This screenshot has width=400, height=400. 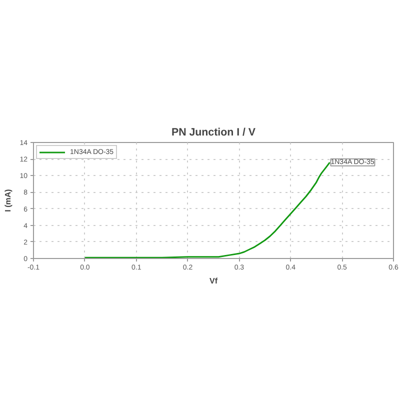 I want to click on x-axis-title: Vf, so click(x=214, y=281).